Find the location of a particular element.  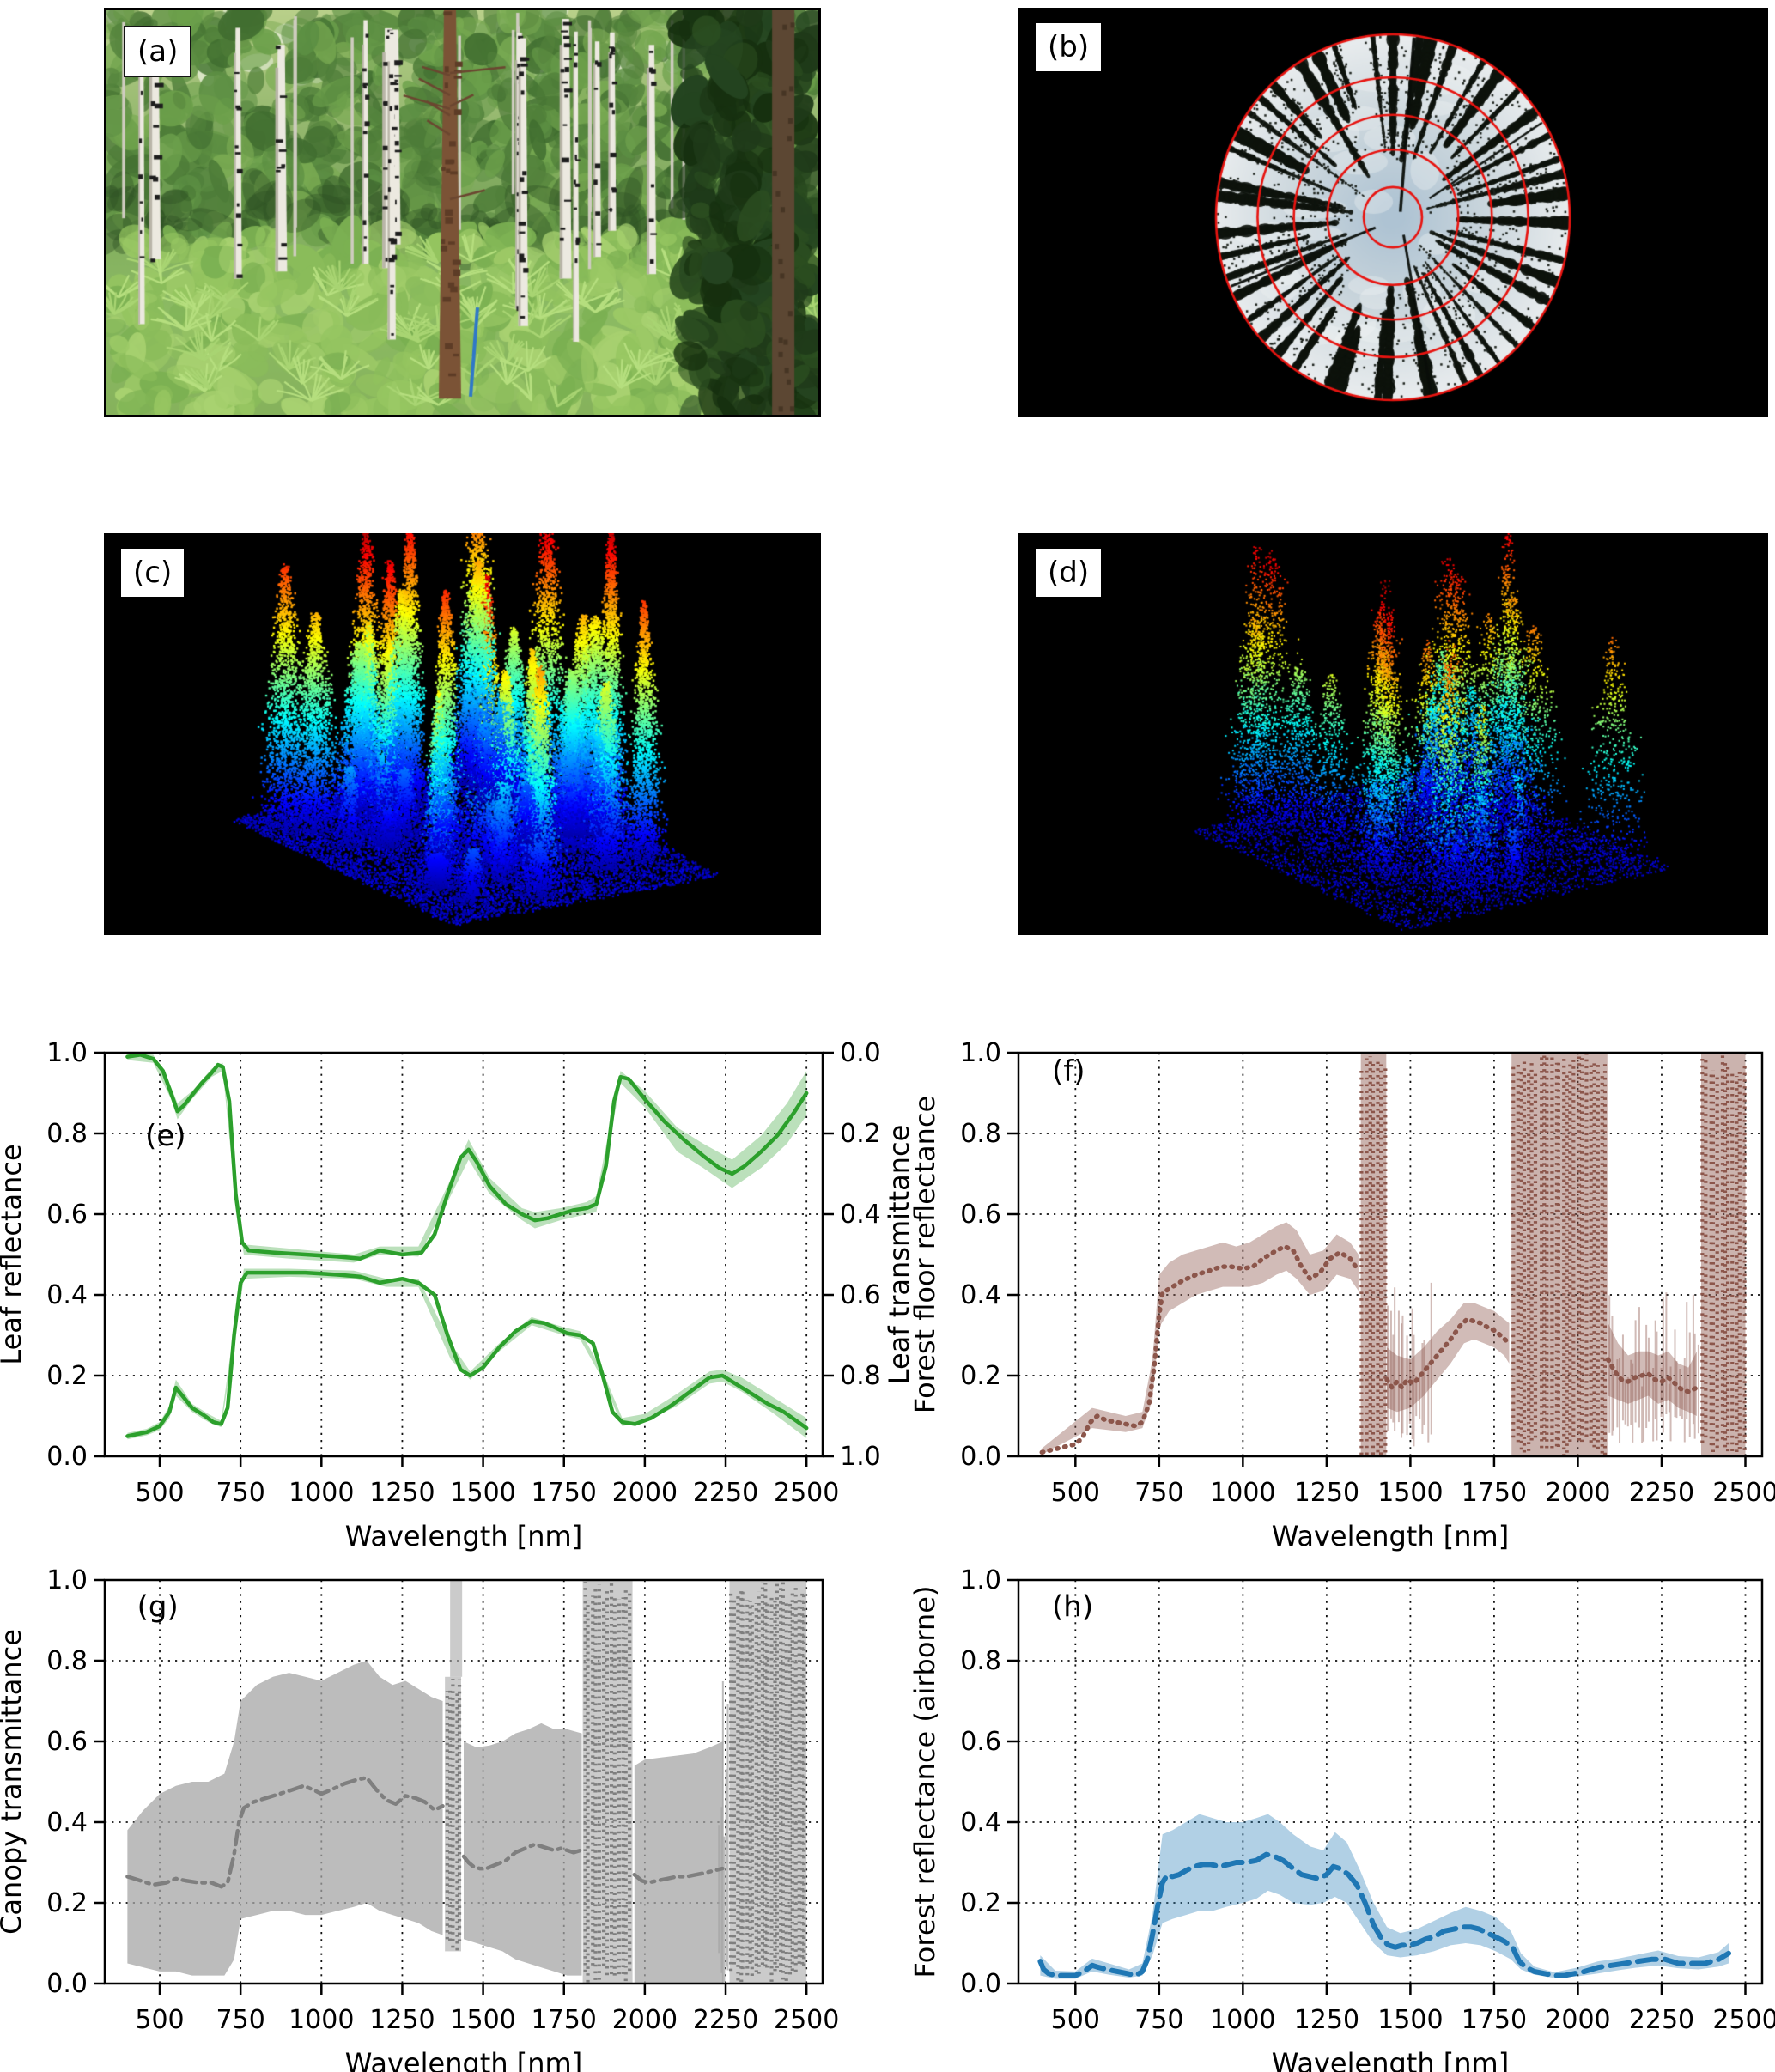

panel-b-hemispherical-photo: (b) is located at coordinates (1393, 212).